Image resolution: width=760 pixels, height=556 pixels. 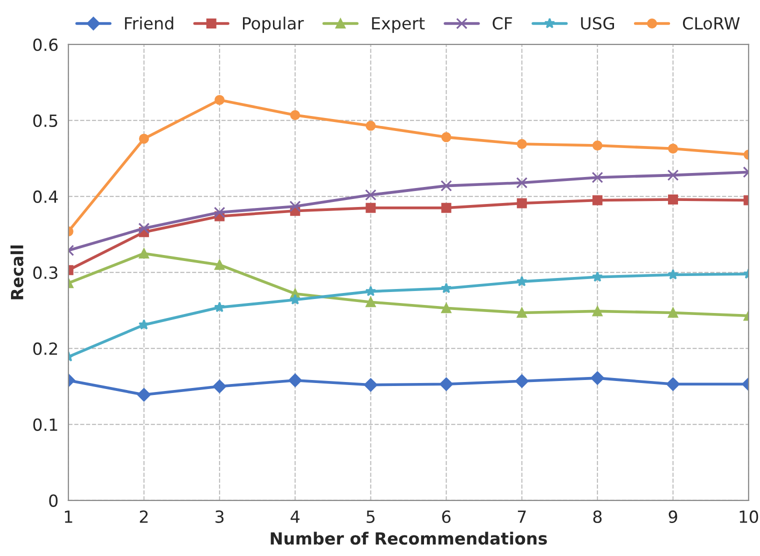 I want to click on legend-label: Expert, so click(x=398, y=25).